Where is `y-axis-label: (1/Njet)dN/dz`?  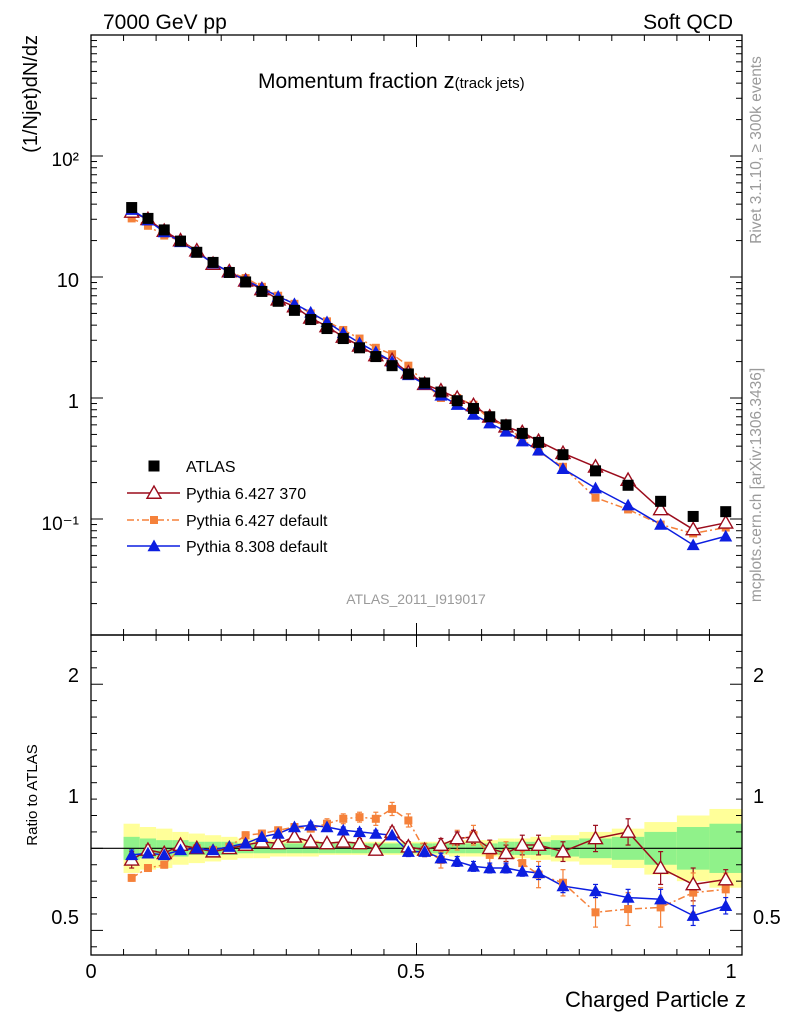 y-axis-label: (1/Njet)dN/dz is located at coordinates (31, 94).